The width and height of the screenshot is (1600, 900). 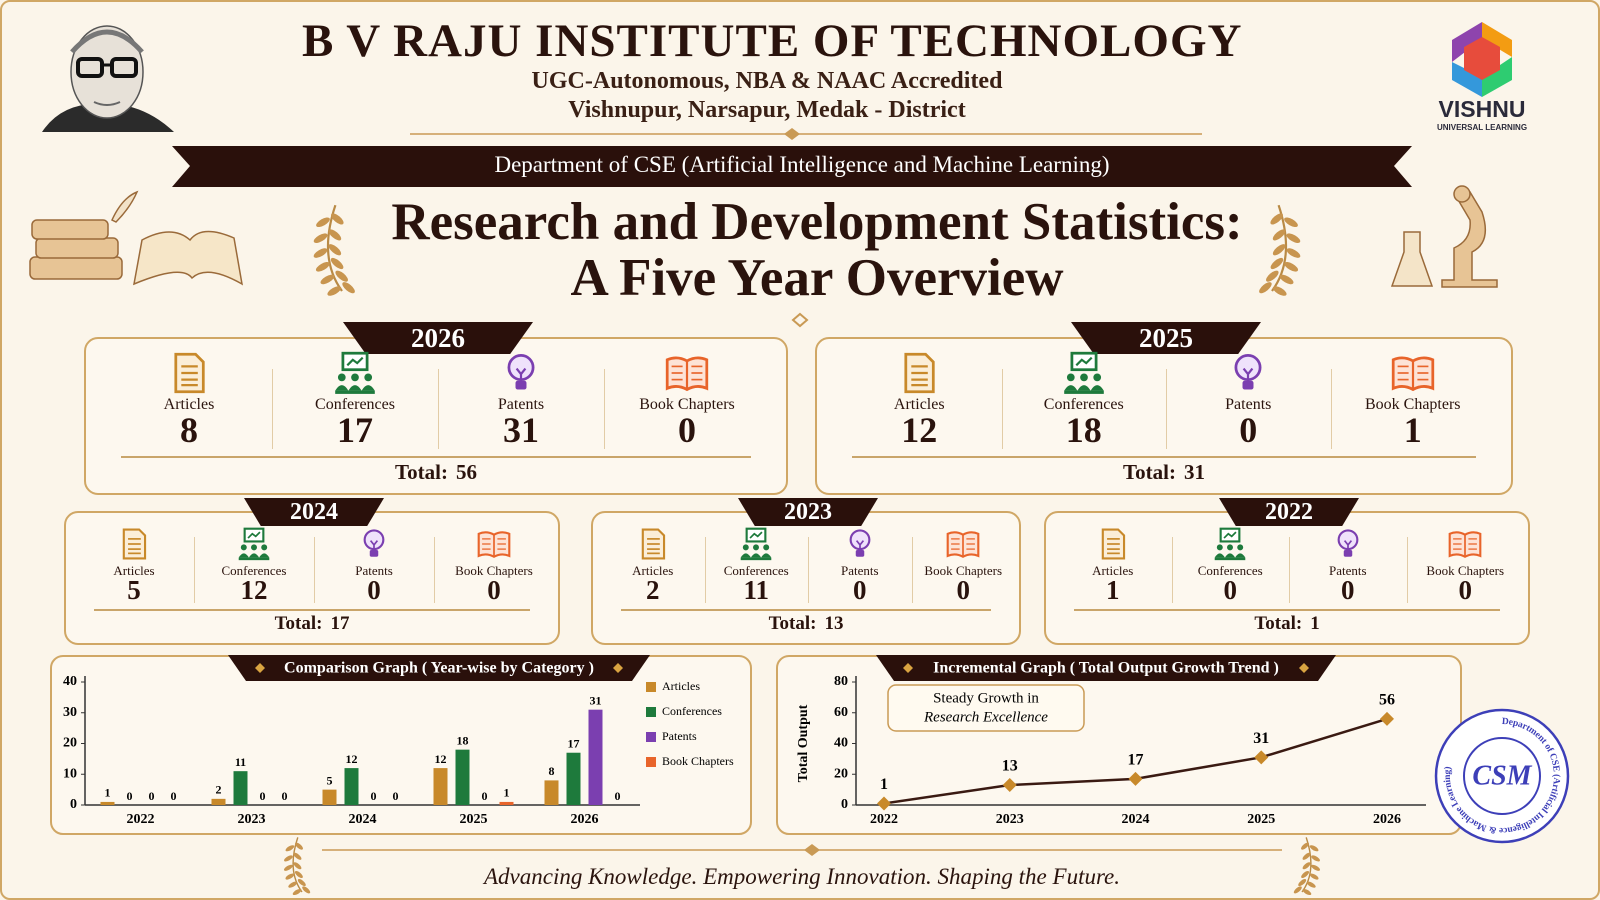 I want to click on stat-value: 12, so click(x=919, y=430).